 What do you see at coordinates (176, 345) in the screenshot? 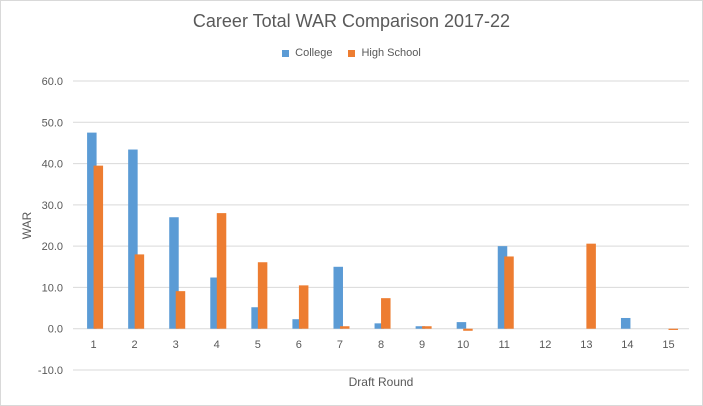
I see `x-tick-label: 3` at bounding box center [176, 345].